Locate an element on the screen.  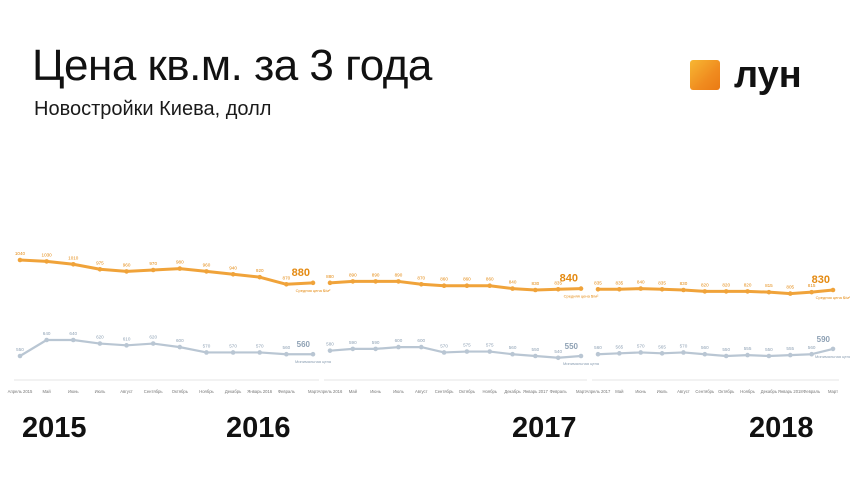
data-label-min: 590 is located at coordinates (376, 342).